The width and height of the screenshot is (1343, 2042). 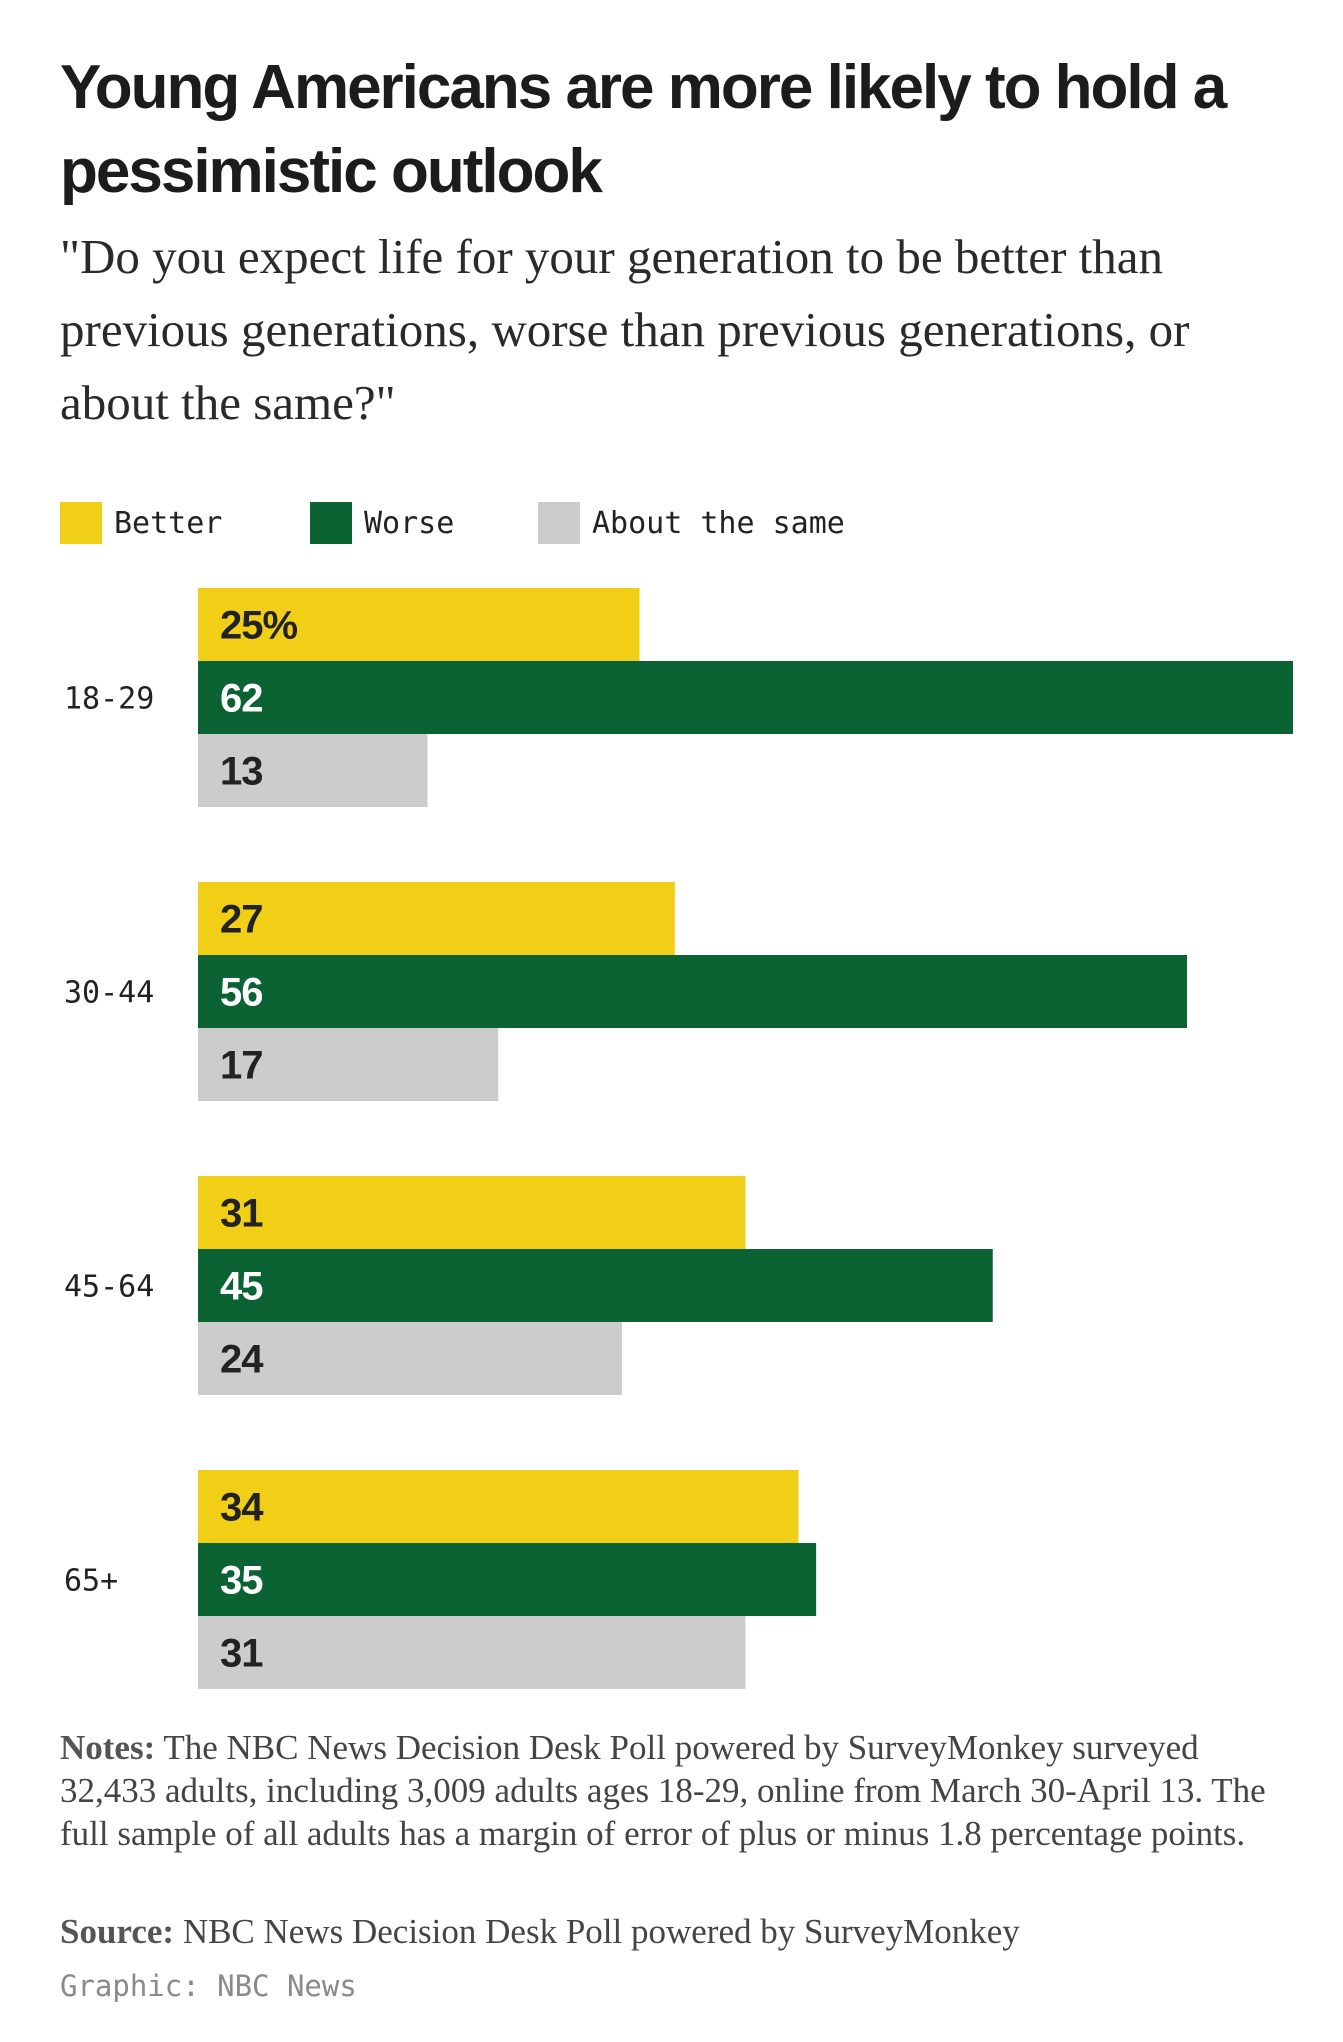 What do you see at coordinates (241, 993) in the screenshot?
I see `data-label: 56` at bounding box center [241, 993].